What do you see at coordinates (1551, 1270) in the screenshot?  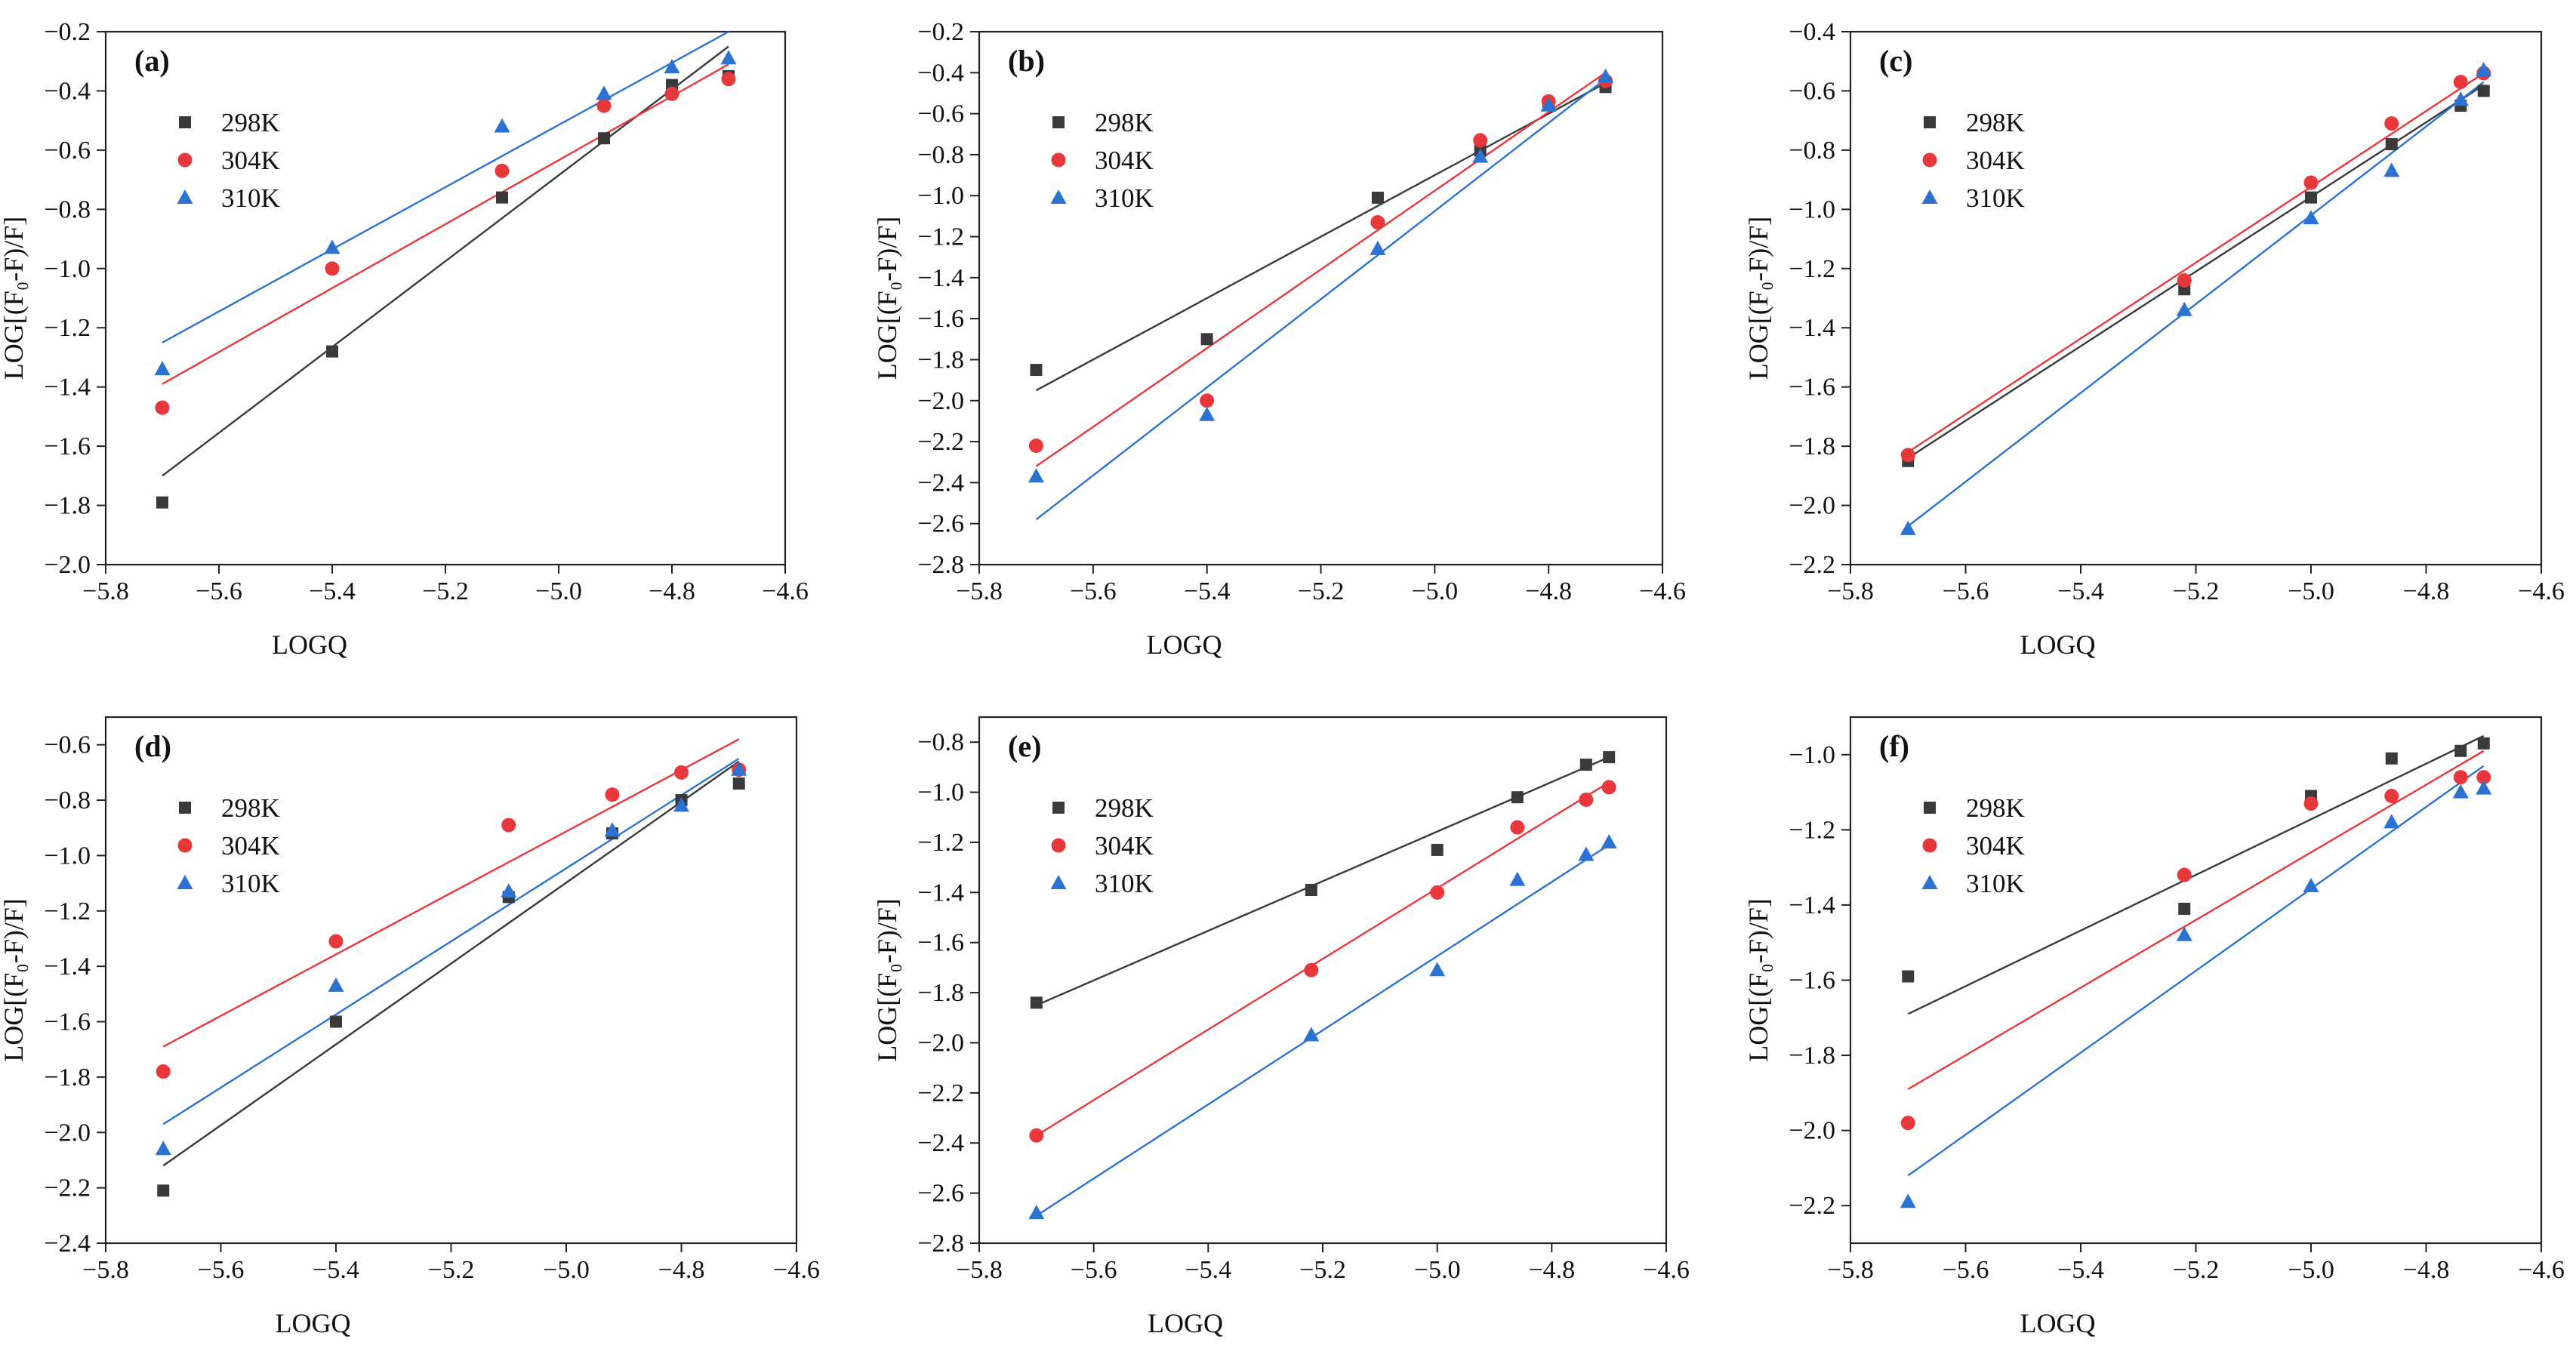 I see `x-tick-label: −4.8` at bounding box center [1551, 1270].